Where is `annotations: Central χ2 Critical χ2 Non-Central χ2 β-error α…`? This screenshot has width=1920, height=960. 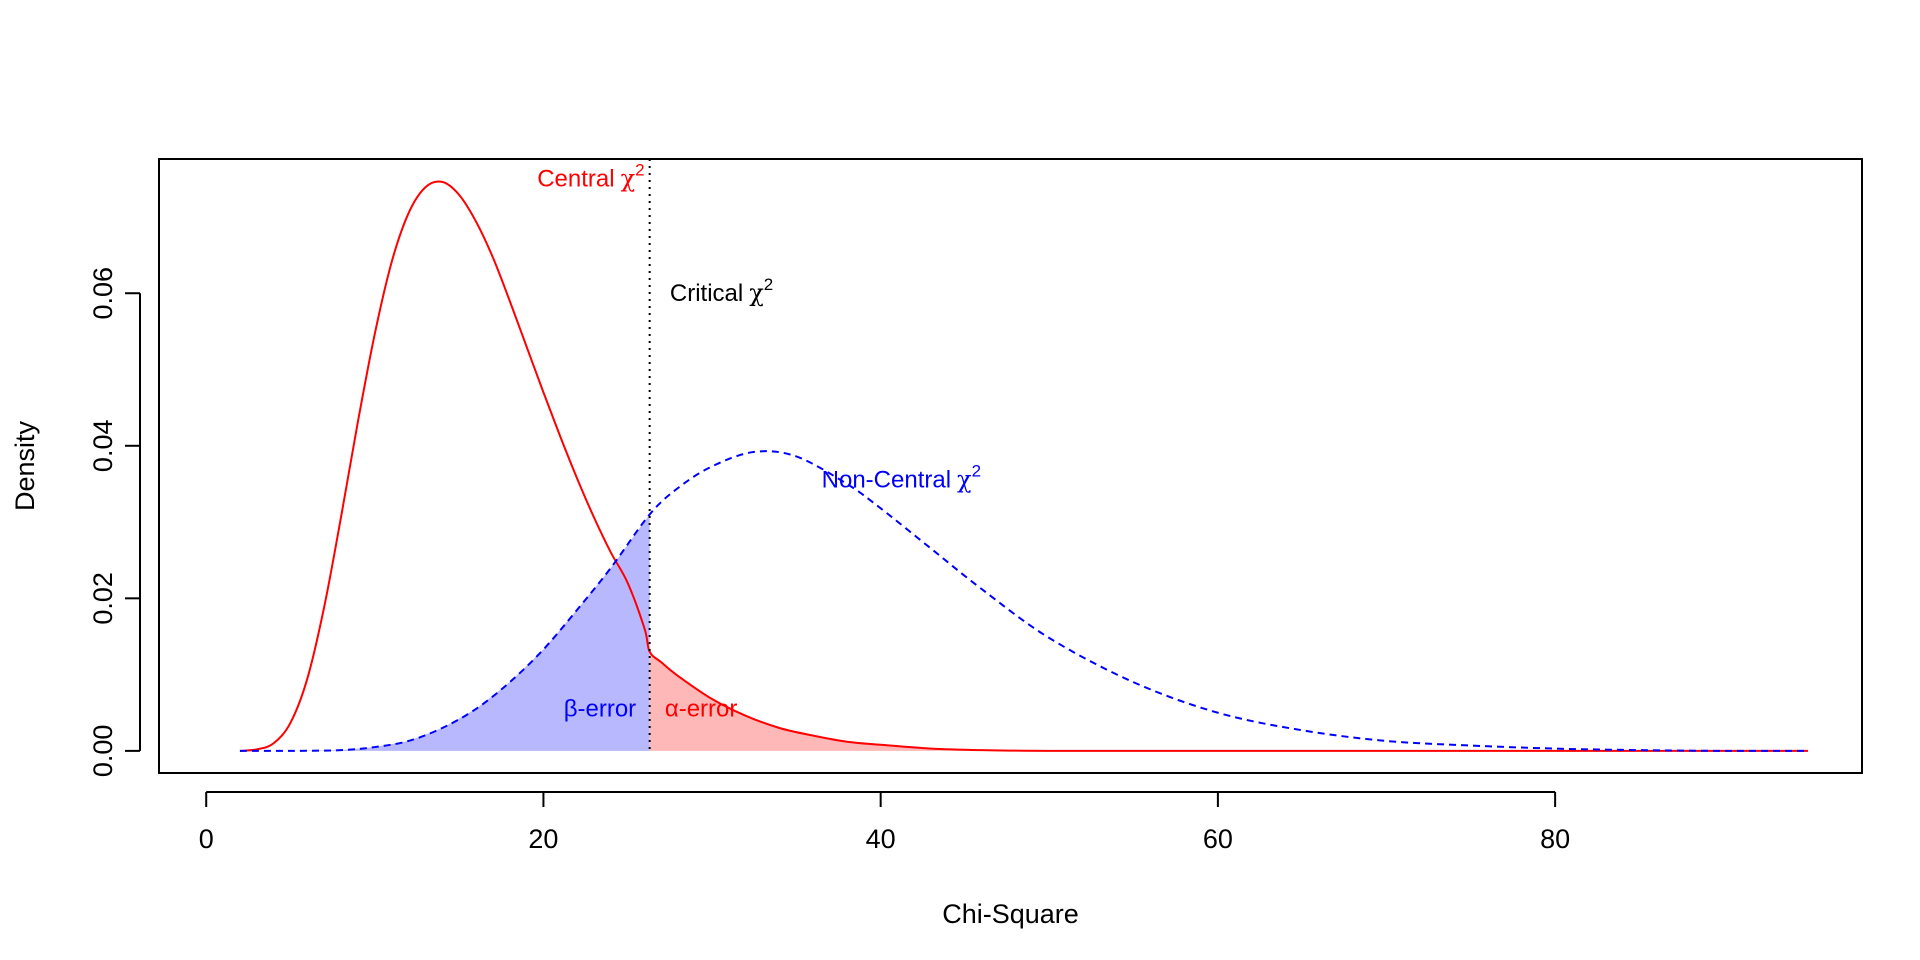
annotations: Central χ2 Critical χ2 Non-Central χ2 β-error α… is located at coordinates (759, 441).